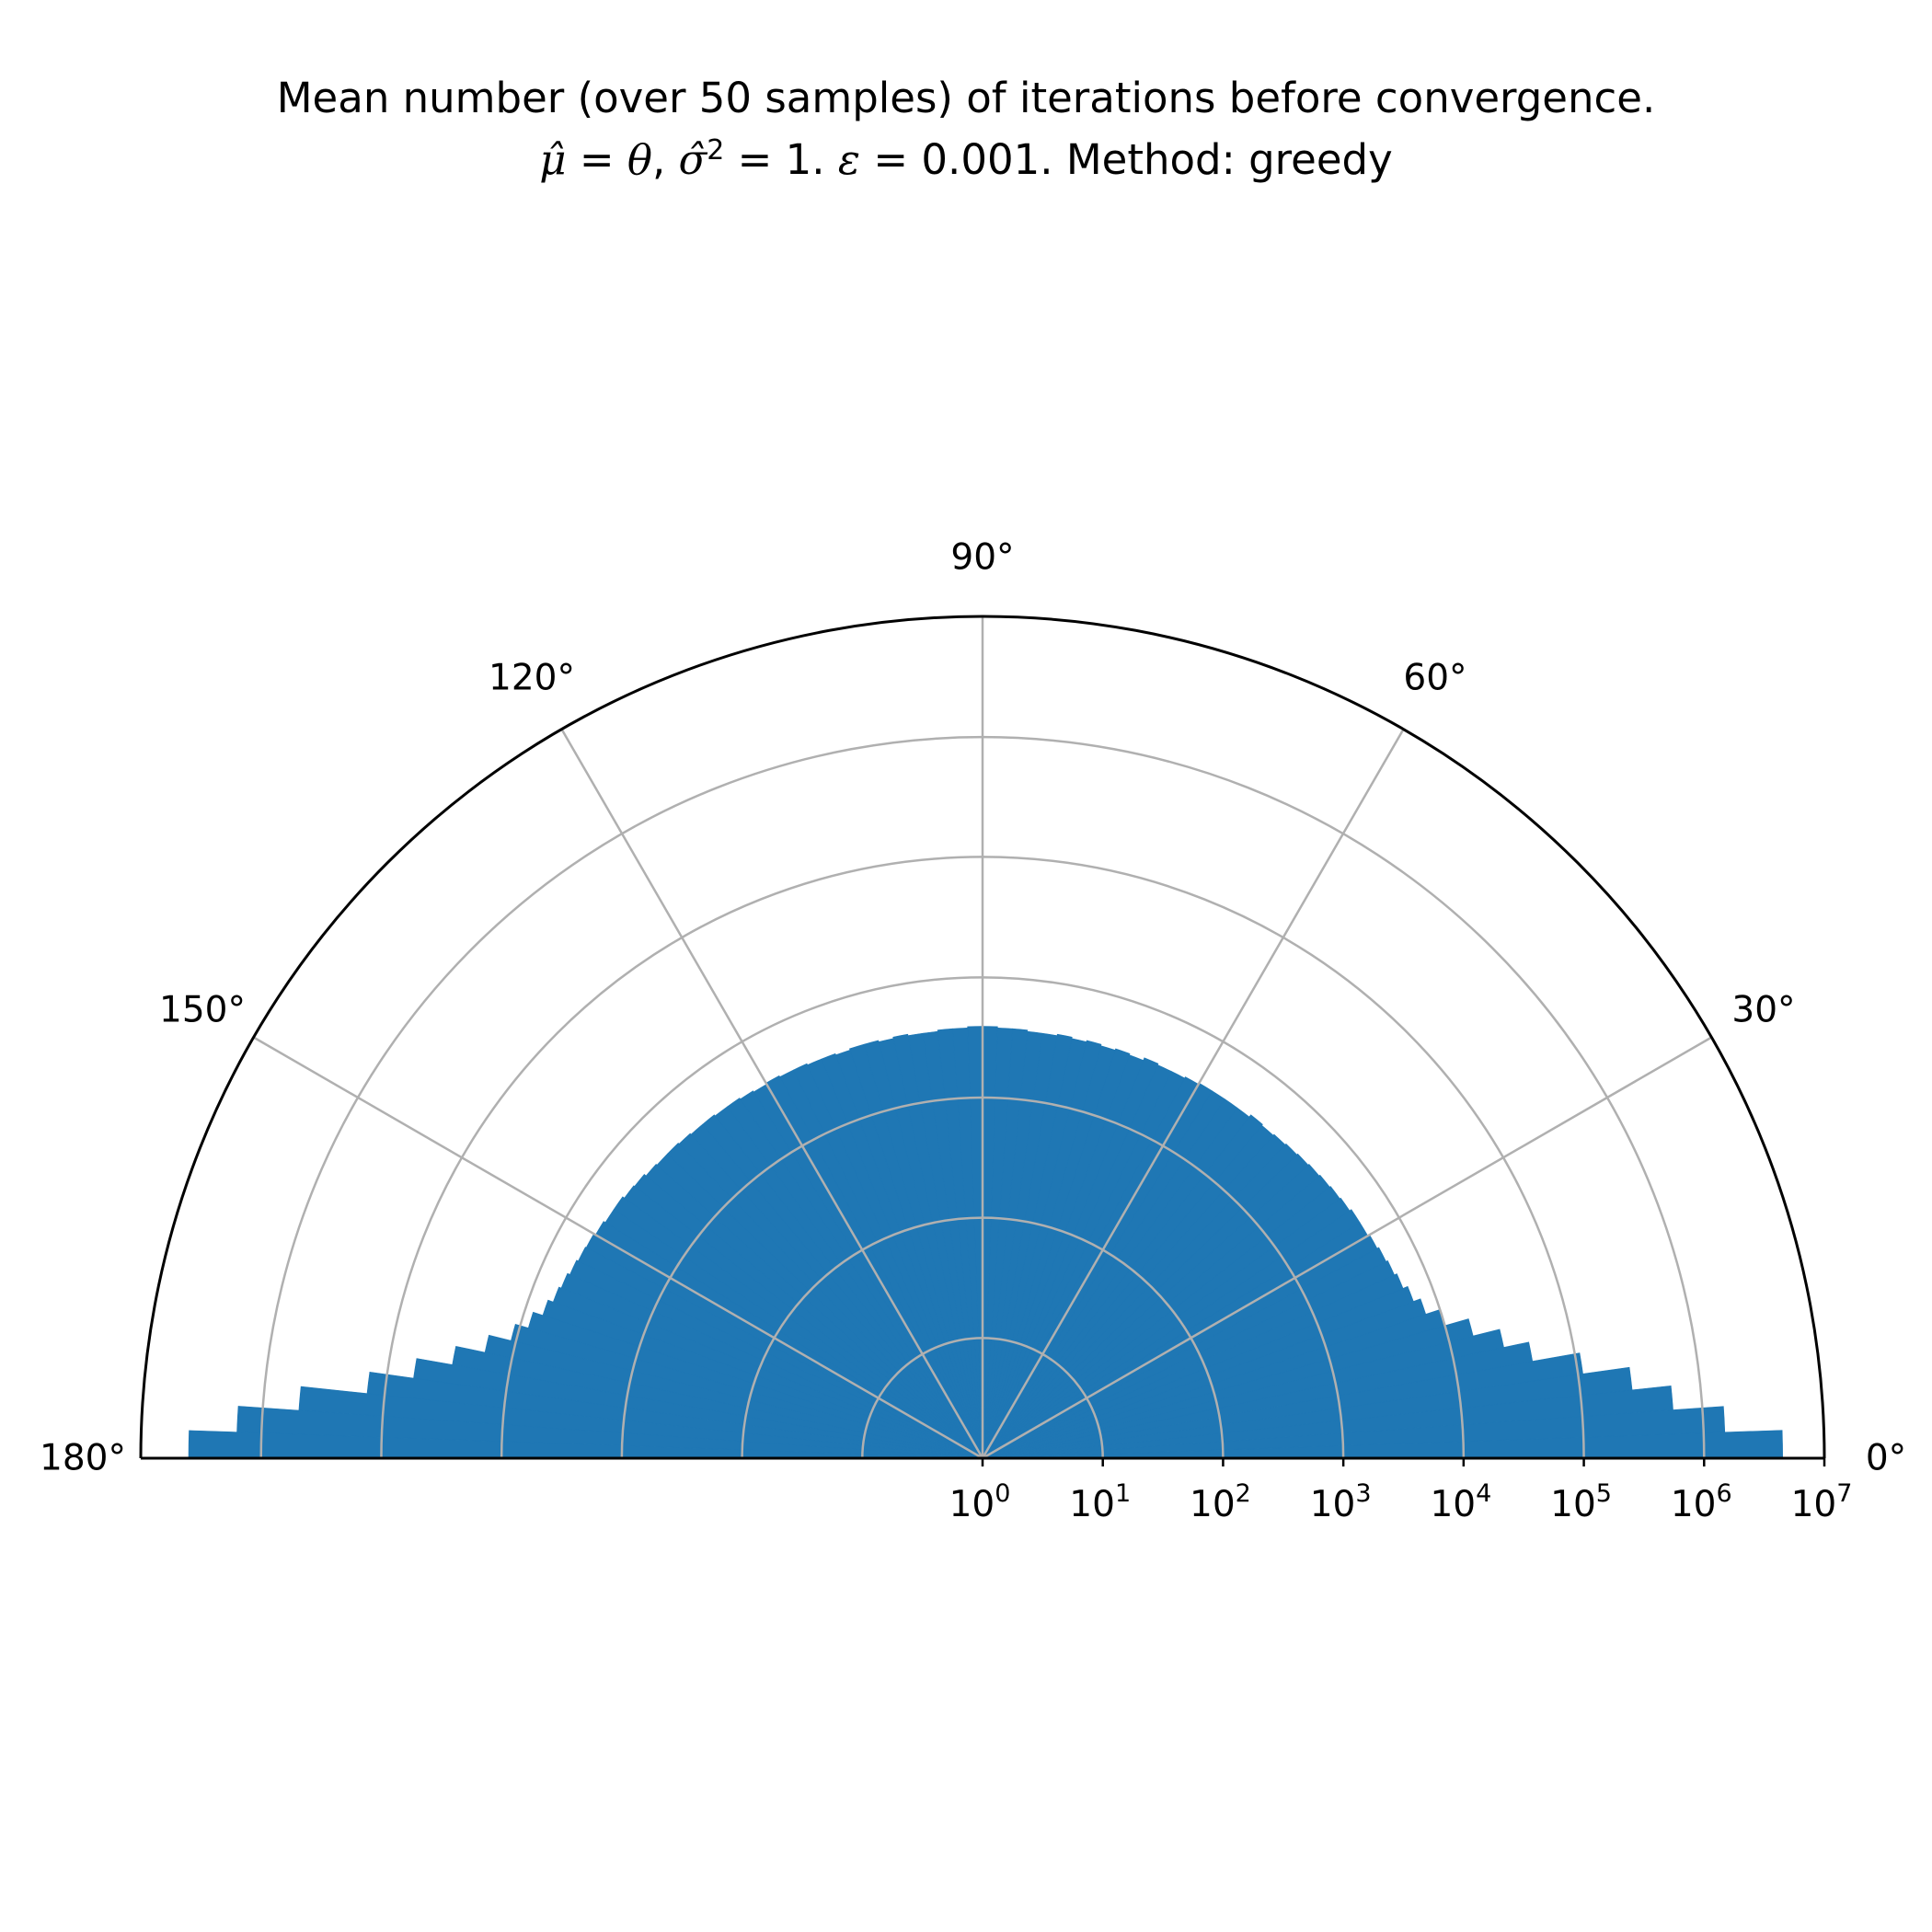 The height and width of the screenshot is (1932, 1932). I want to click on radial-tick-exponent: 2, so click(1243, 1493).